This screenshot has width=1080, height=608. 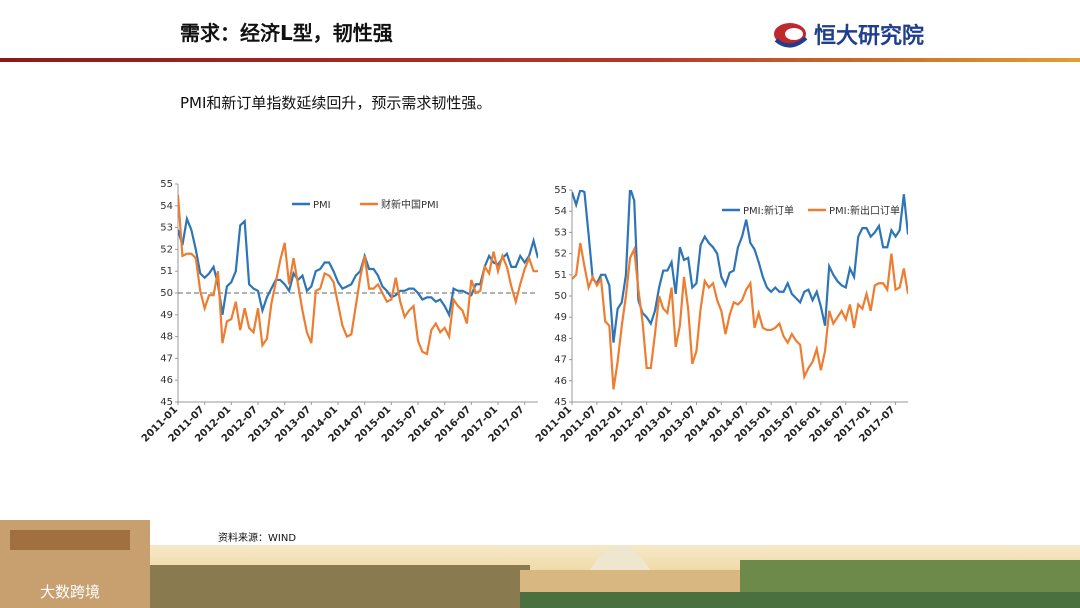 What do you see at coordinates (410, 204) in the screenshot?
I see `legend-label: 财新中国PMI` at bounding box center [410, 204].